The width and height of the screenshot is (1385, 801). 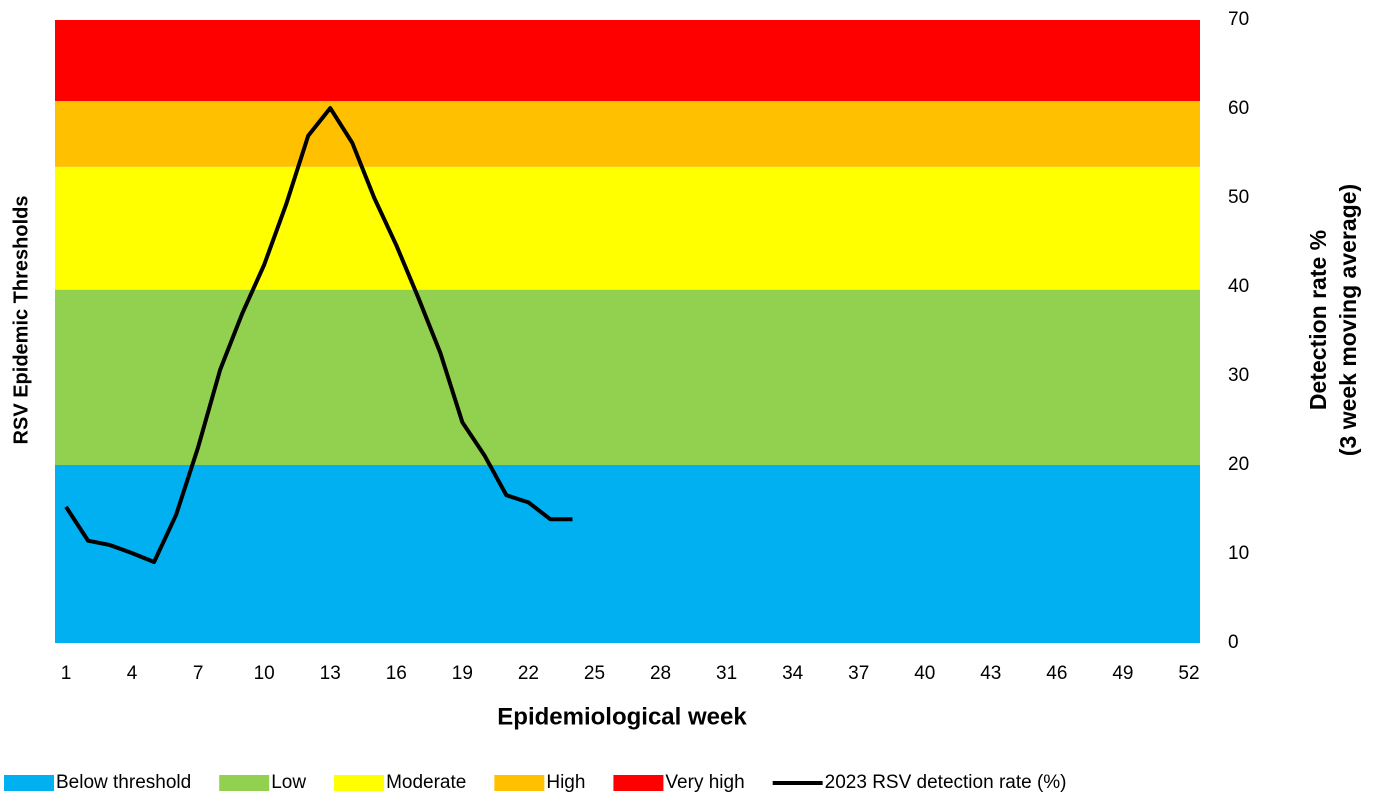 What do you see at coordinates (264, 673) in the screenshot?
I see `x-tick-label: 10` at bounding box center [264, 673].